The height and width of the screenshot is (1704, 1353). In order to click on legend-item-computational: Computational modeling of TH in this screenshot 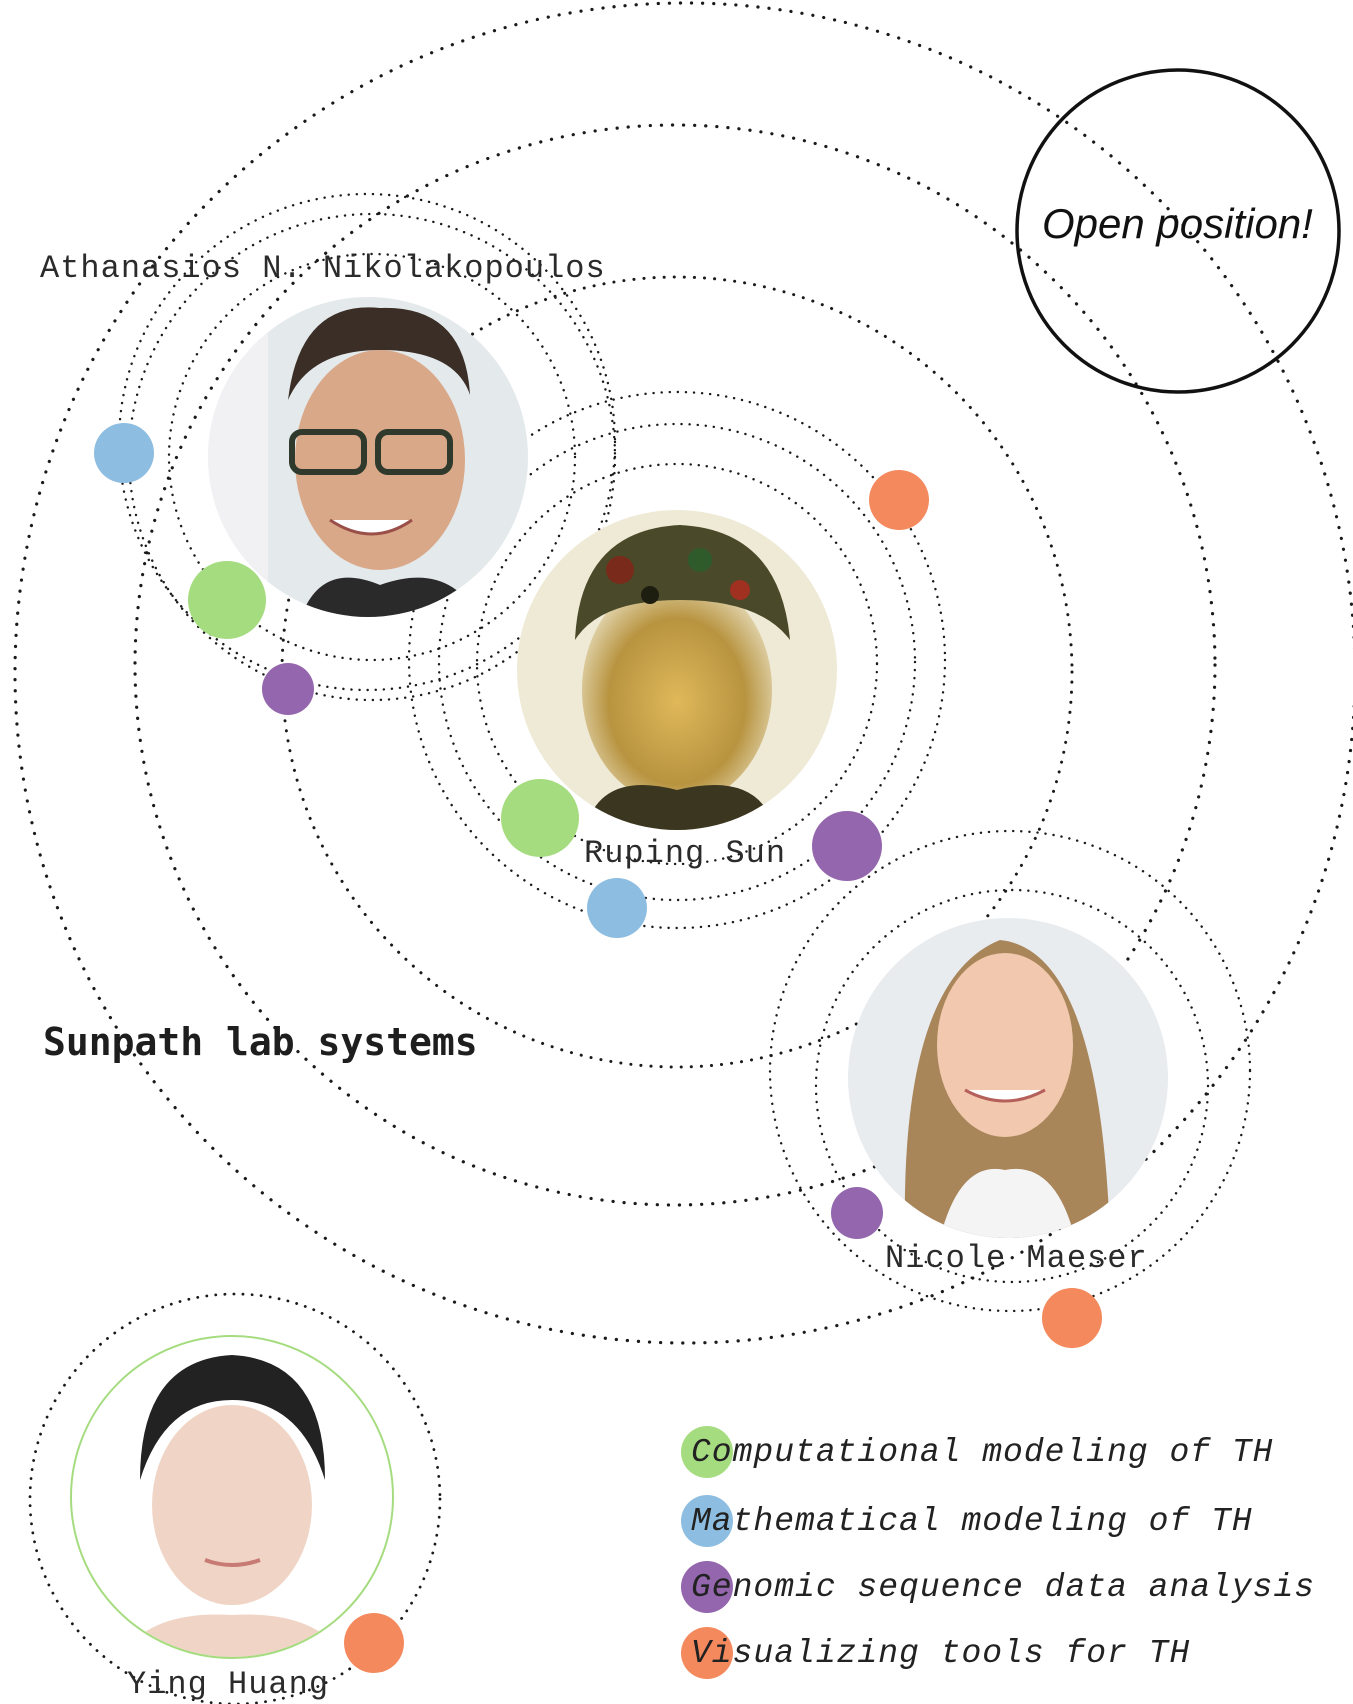, I will do `click(977, 1452)`.